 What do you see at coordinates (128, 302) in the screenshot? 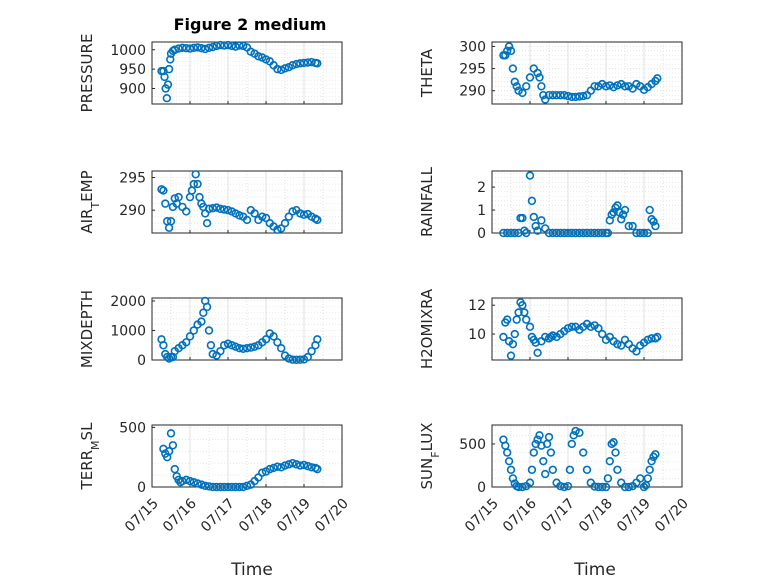
I see `y-tick-label: 2000` at bounding box center [128, 302].